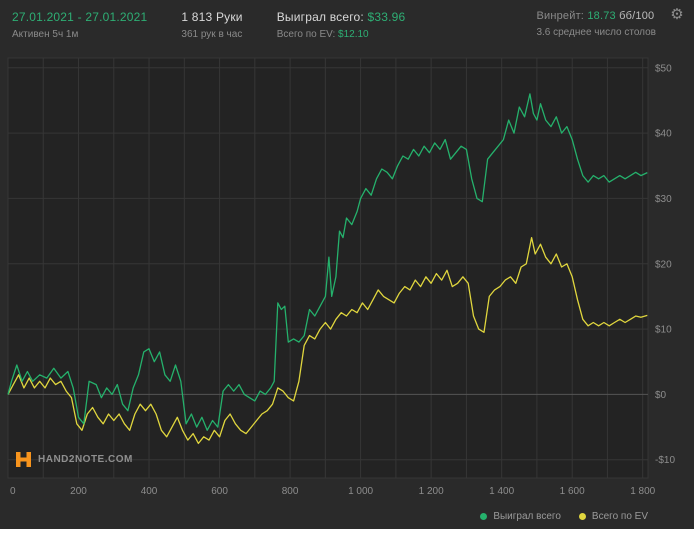 Image resolution: width=700 pixels, height=533 pixels. I want to click on legend-item-won: Выиграл всего, so click(520, 516).